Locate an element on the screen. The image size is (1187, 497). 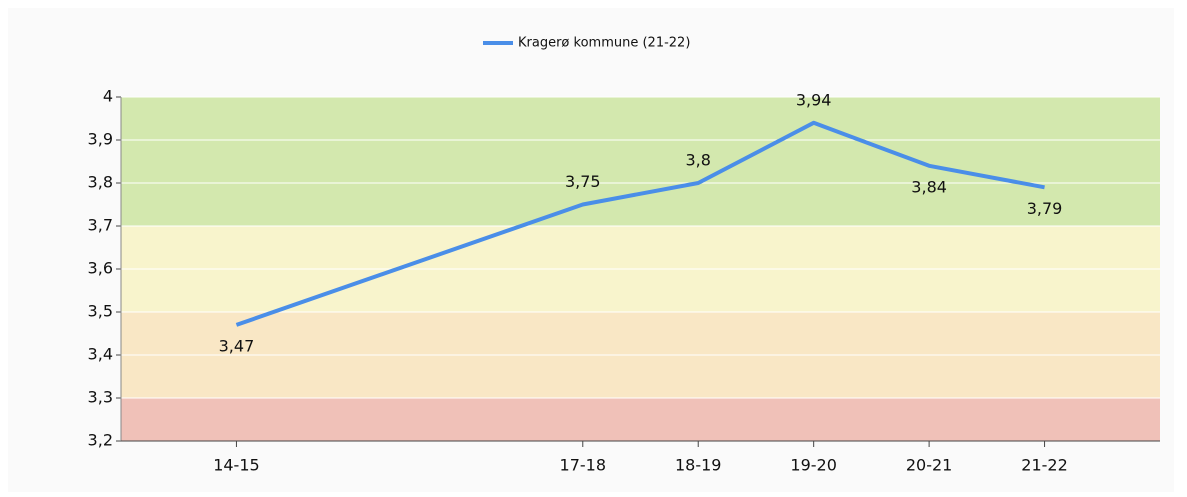
y-tick-label: 3,3 is located at coordinates (100, 397).